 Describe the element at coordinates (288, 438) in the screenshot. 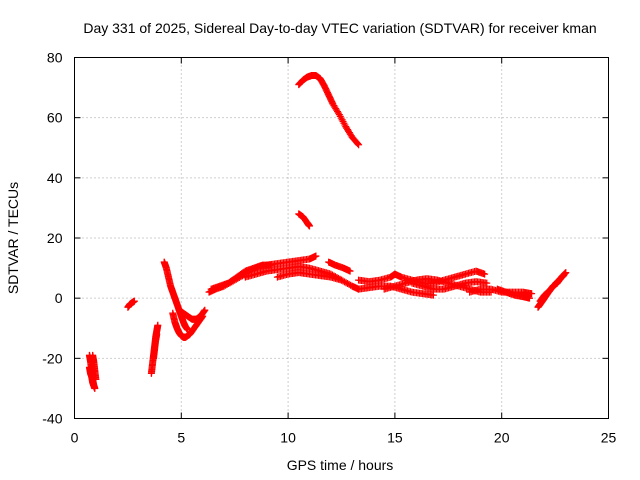

I see `x-tick-label: 10` at that location.